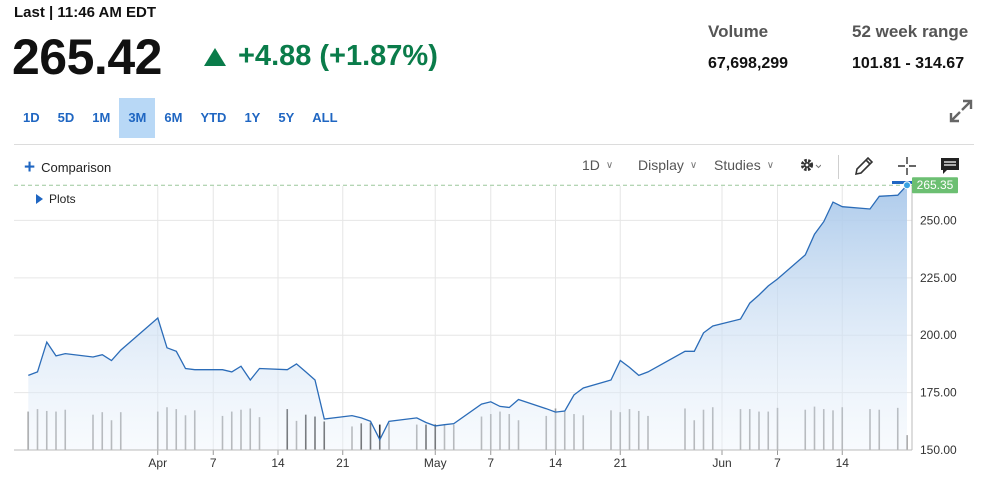 This screenshot has width=986, height=479. What do you see at coordinates (31, 117) in the screenshot?
I see `range-tab-1d: 1D` at bounding box center [31, 117].